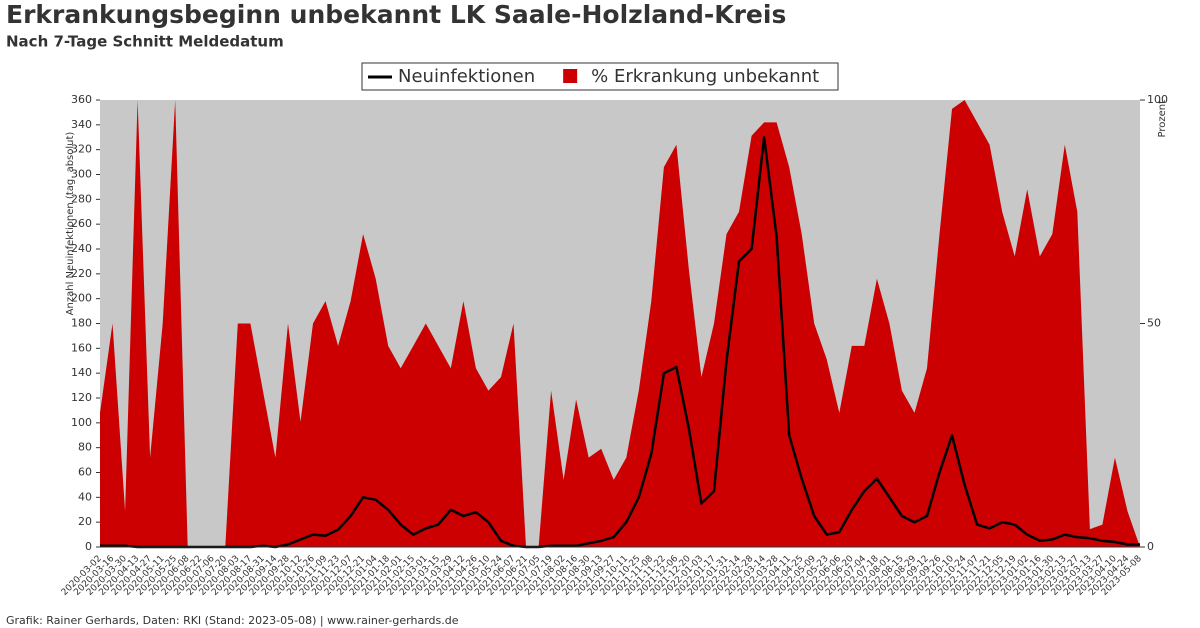  I want to click on y2-tick-label: 100, so click(1157, 99).